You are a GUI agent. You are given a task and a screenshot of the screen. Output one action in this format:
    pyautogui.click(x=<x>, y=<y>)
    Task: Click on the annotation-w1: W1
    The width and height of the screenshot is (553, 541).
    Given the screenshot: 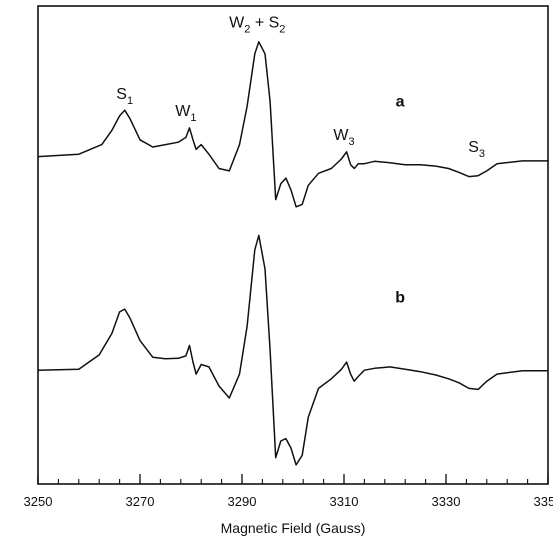 What is the action you would take?
    pyautogui.click(x=185, y=113)
    